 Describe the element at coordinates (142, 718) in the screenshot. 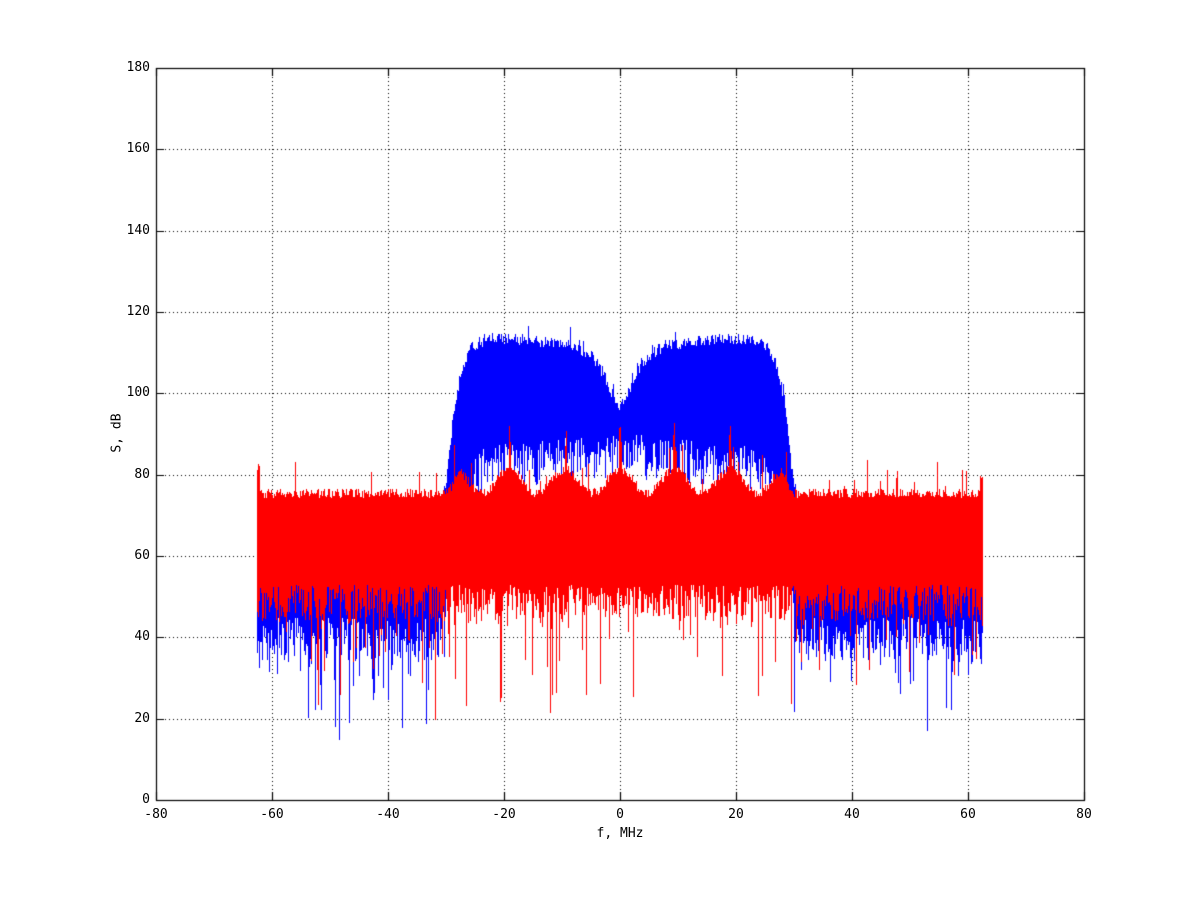

I see `y-tick-label: 20` at that location.